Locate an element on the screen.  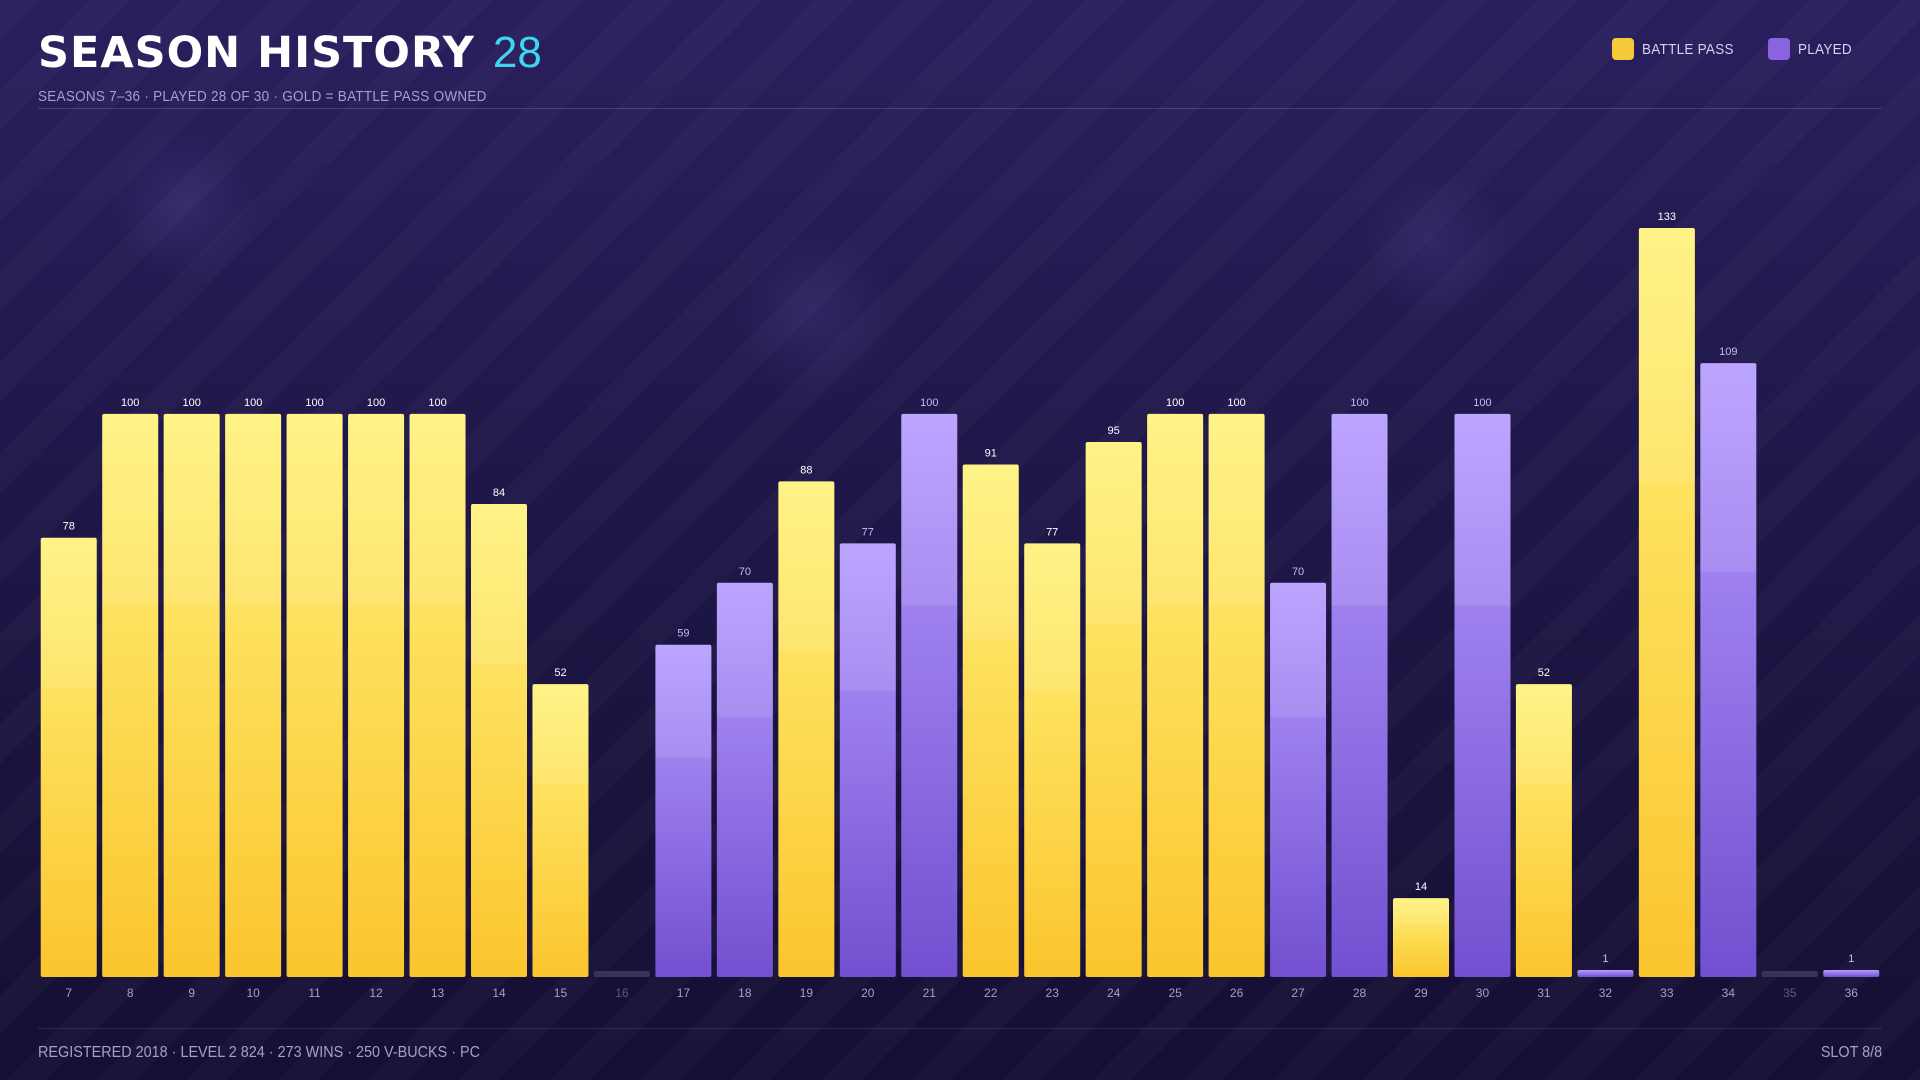
tick-label-season-17: 17 is located at coordinates (684, 993).